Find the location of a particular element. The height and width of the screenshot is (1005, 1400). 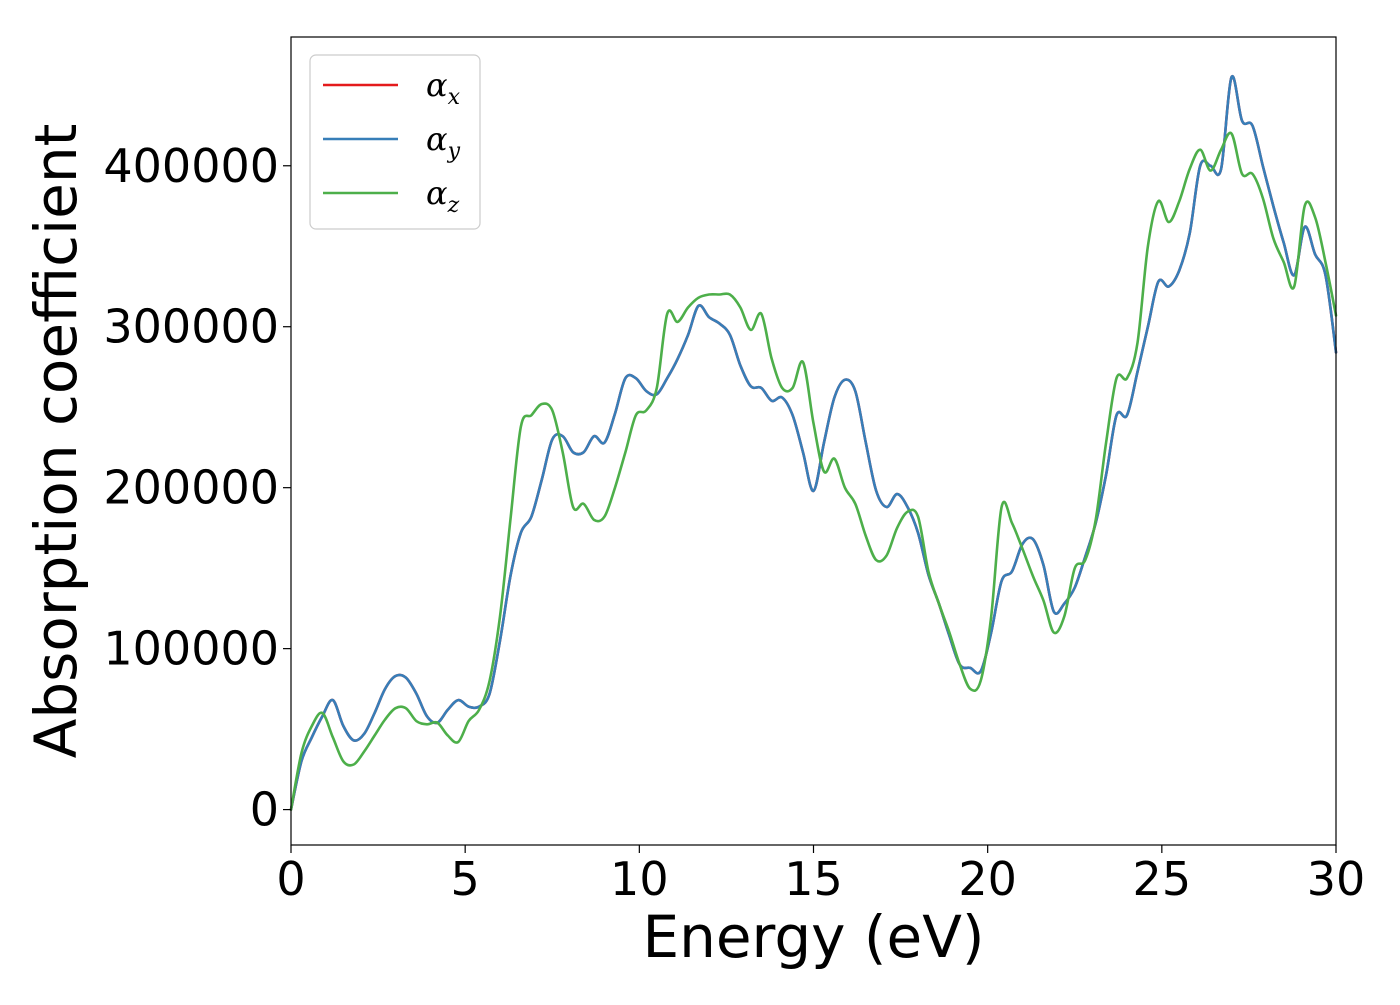

y-tick-label: 200000 is located at coordinates (191, 488).